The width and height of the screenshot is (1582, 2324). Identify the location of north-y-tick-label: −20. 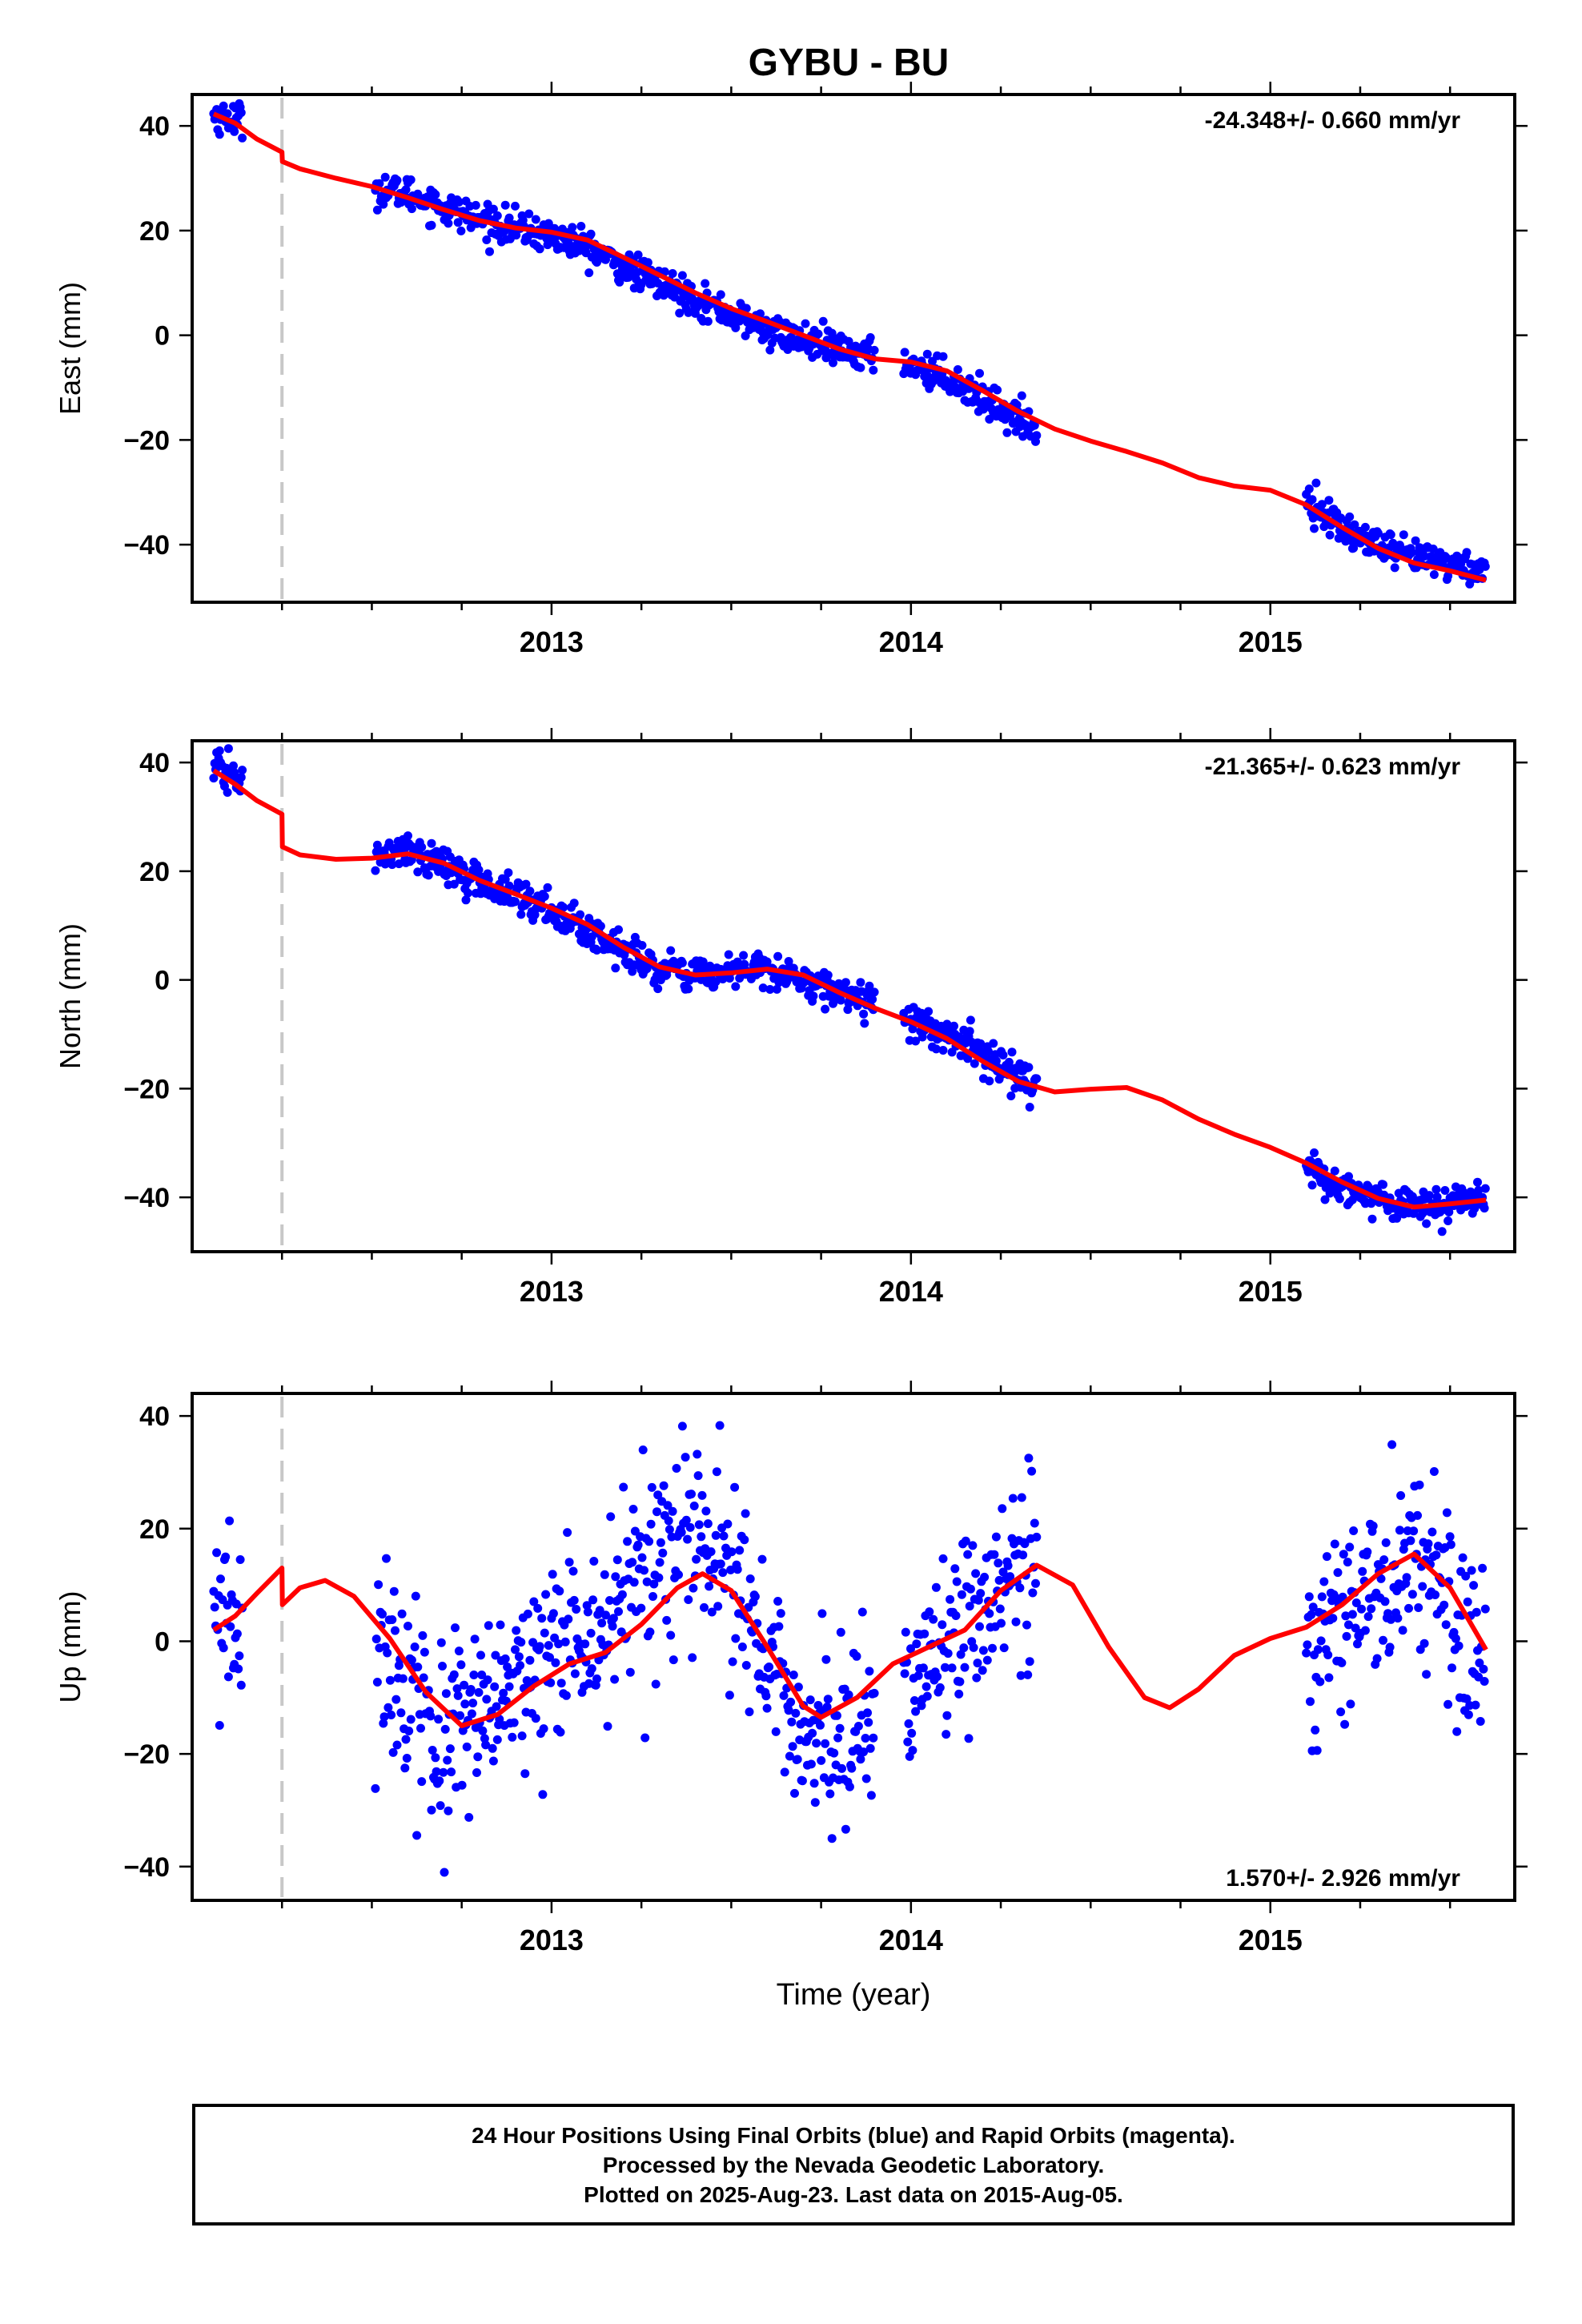
(146, 1089).